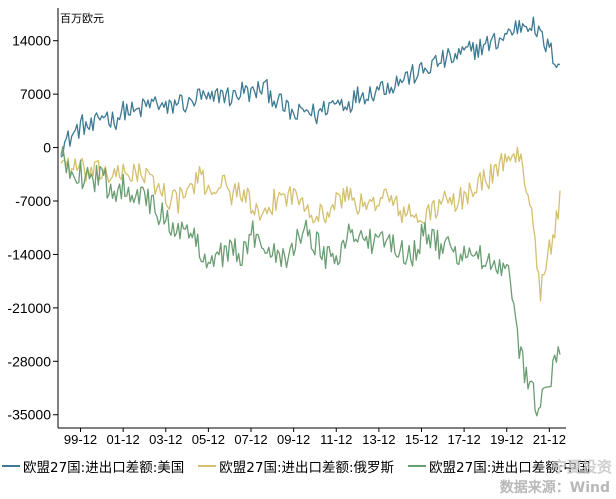  Describe the element at coordinates (80, 439) in the screenshot. I see `x-tick-label: 99-12` at that location.